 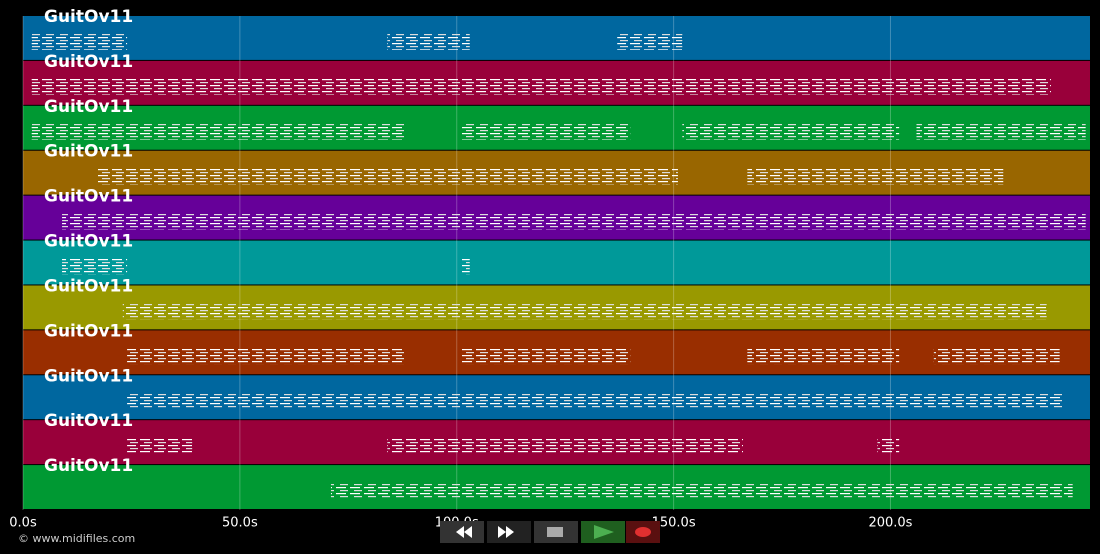 I want to click on x-tick-label: 200.0s, so click(x=890, y=523).